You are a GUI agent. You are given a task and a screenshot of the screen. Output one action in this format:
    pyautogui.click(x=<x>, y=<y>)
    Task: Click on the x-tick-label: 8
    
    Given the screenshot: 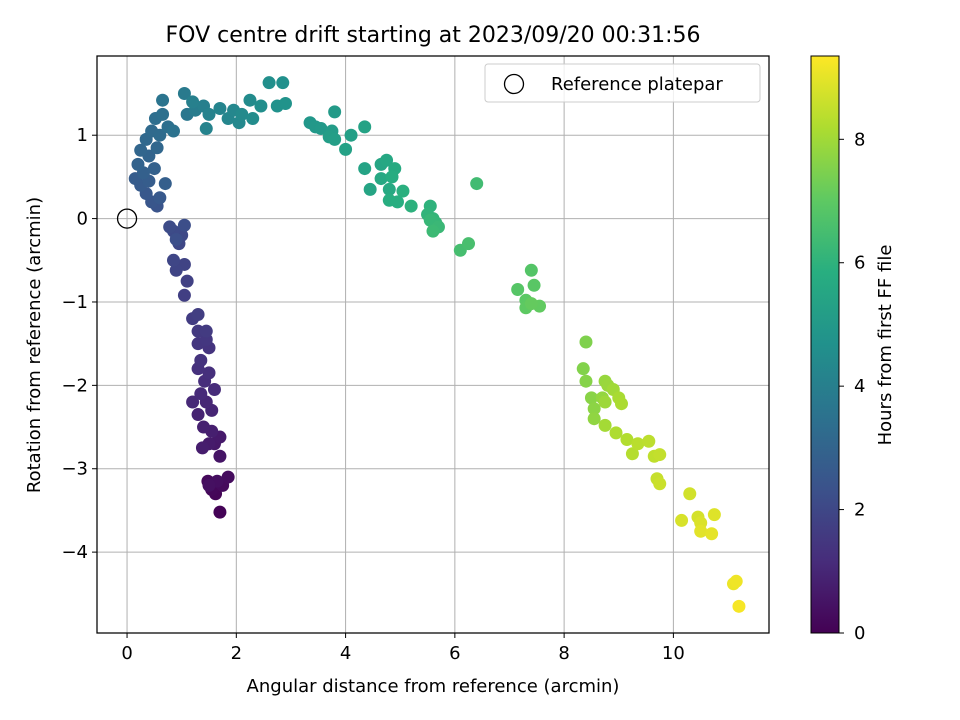 What is the action you would take?
    pyautogui.click(x=563, y=653)
    